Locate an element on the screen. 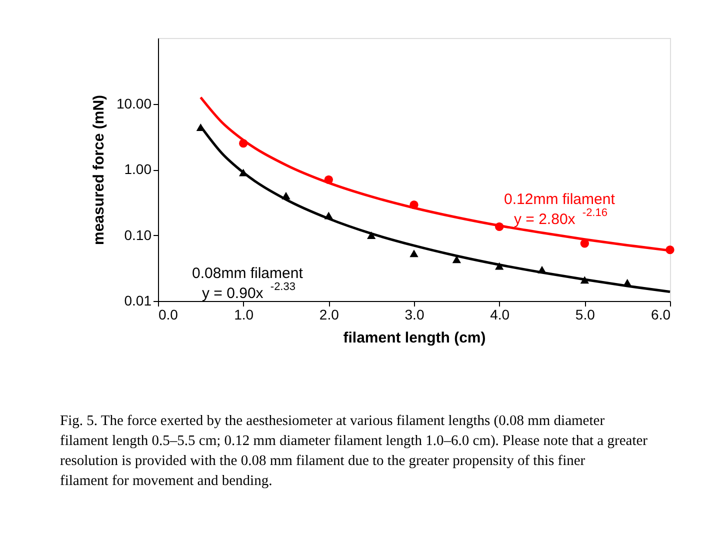 The height and width of the screenshot is (540, 723). text: 0.08mm filament is located at coordinates (248, 273).